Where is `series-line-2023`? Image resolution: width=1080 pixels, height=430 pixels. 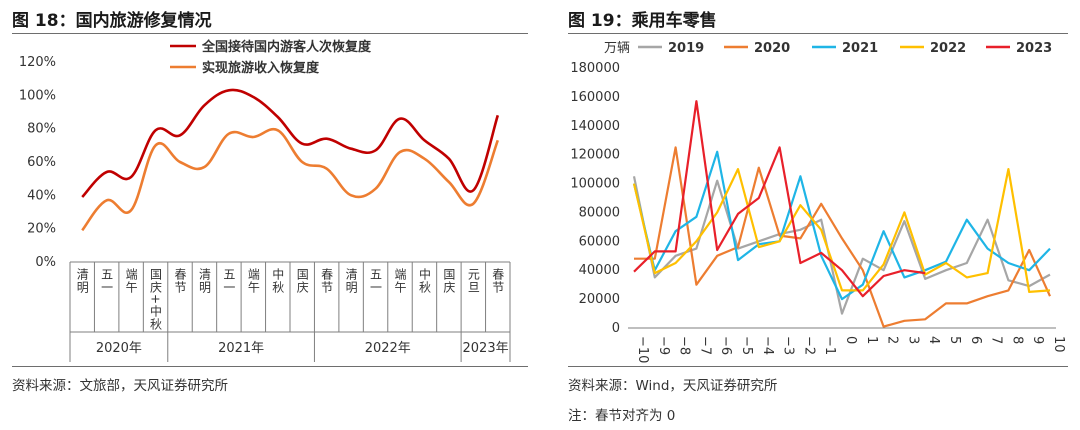
series-line-2023 is located at coordinates (779, 199).